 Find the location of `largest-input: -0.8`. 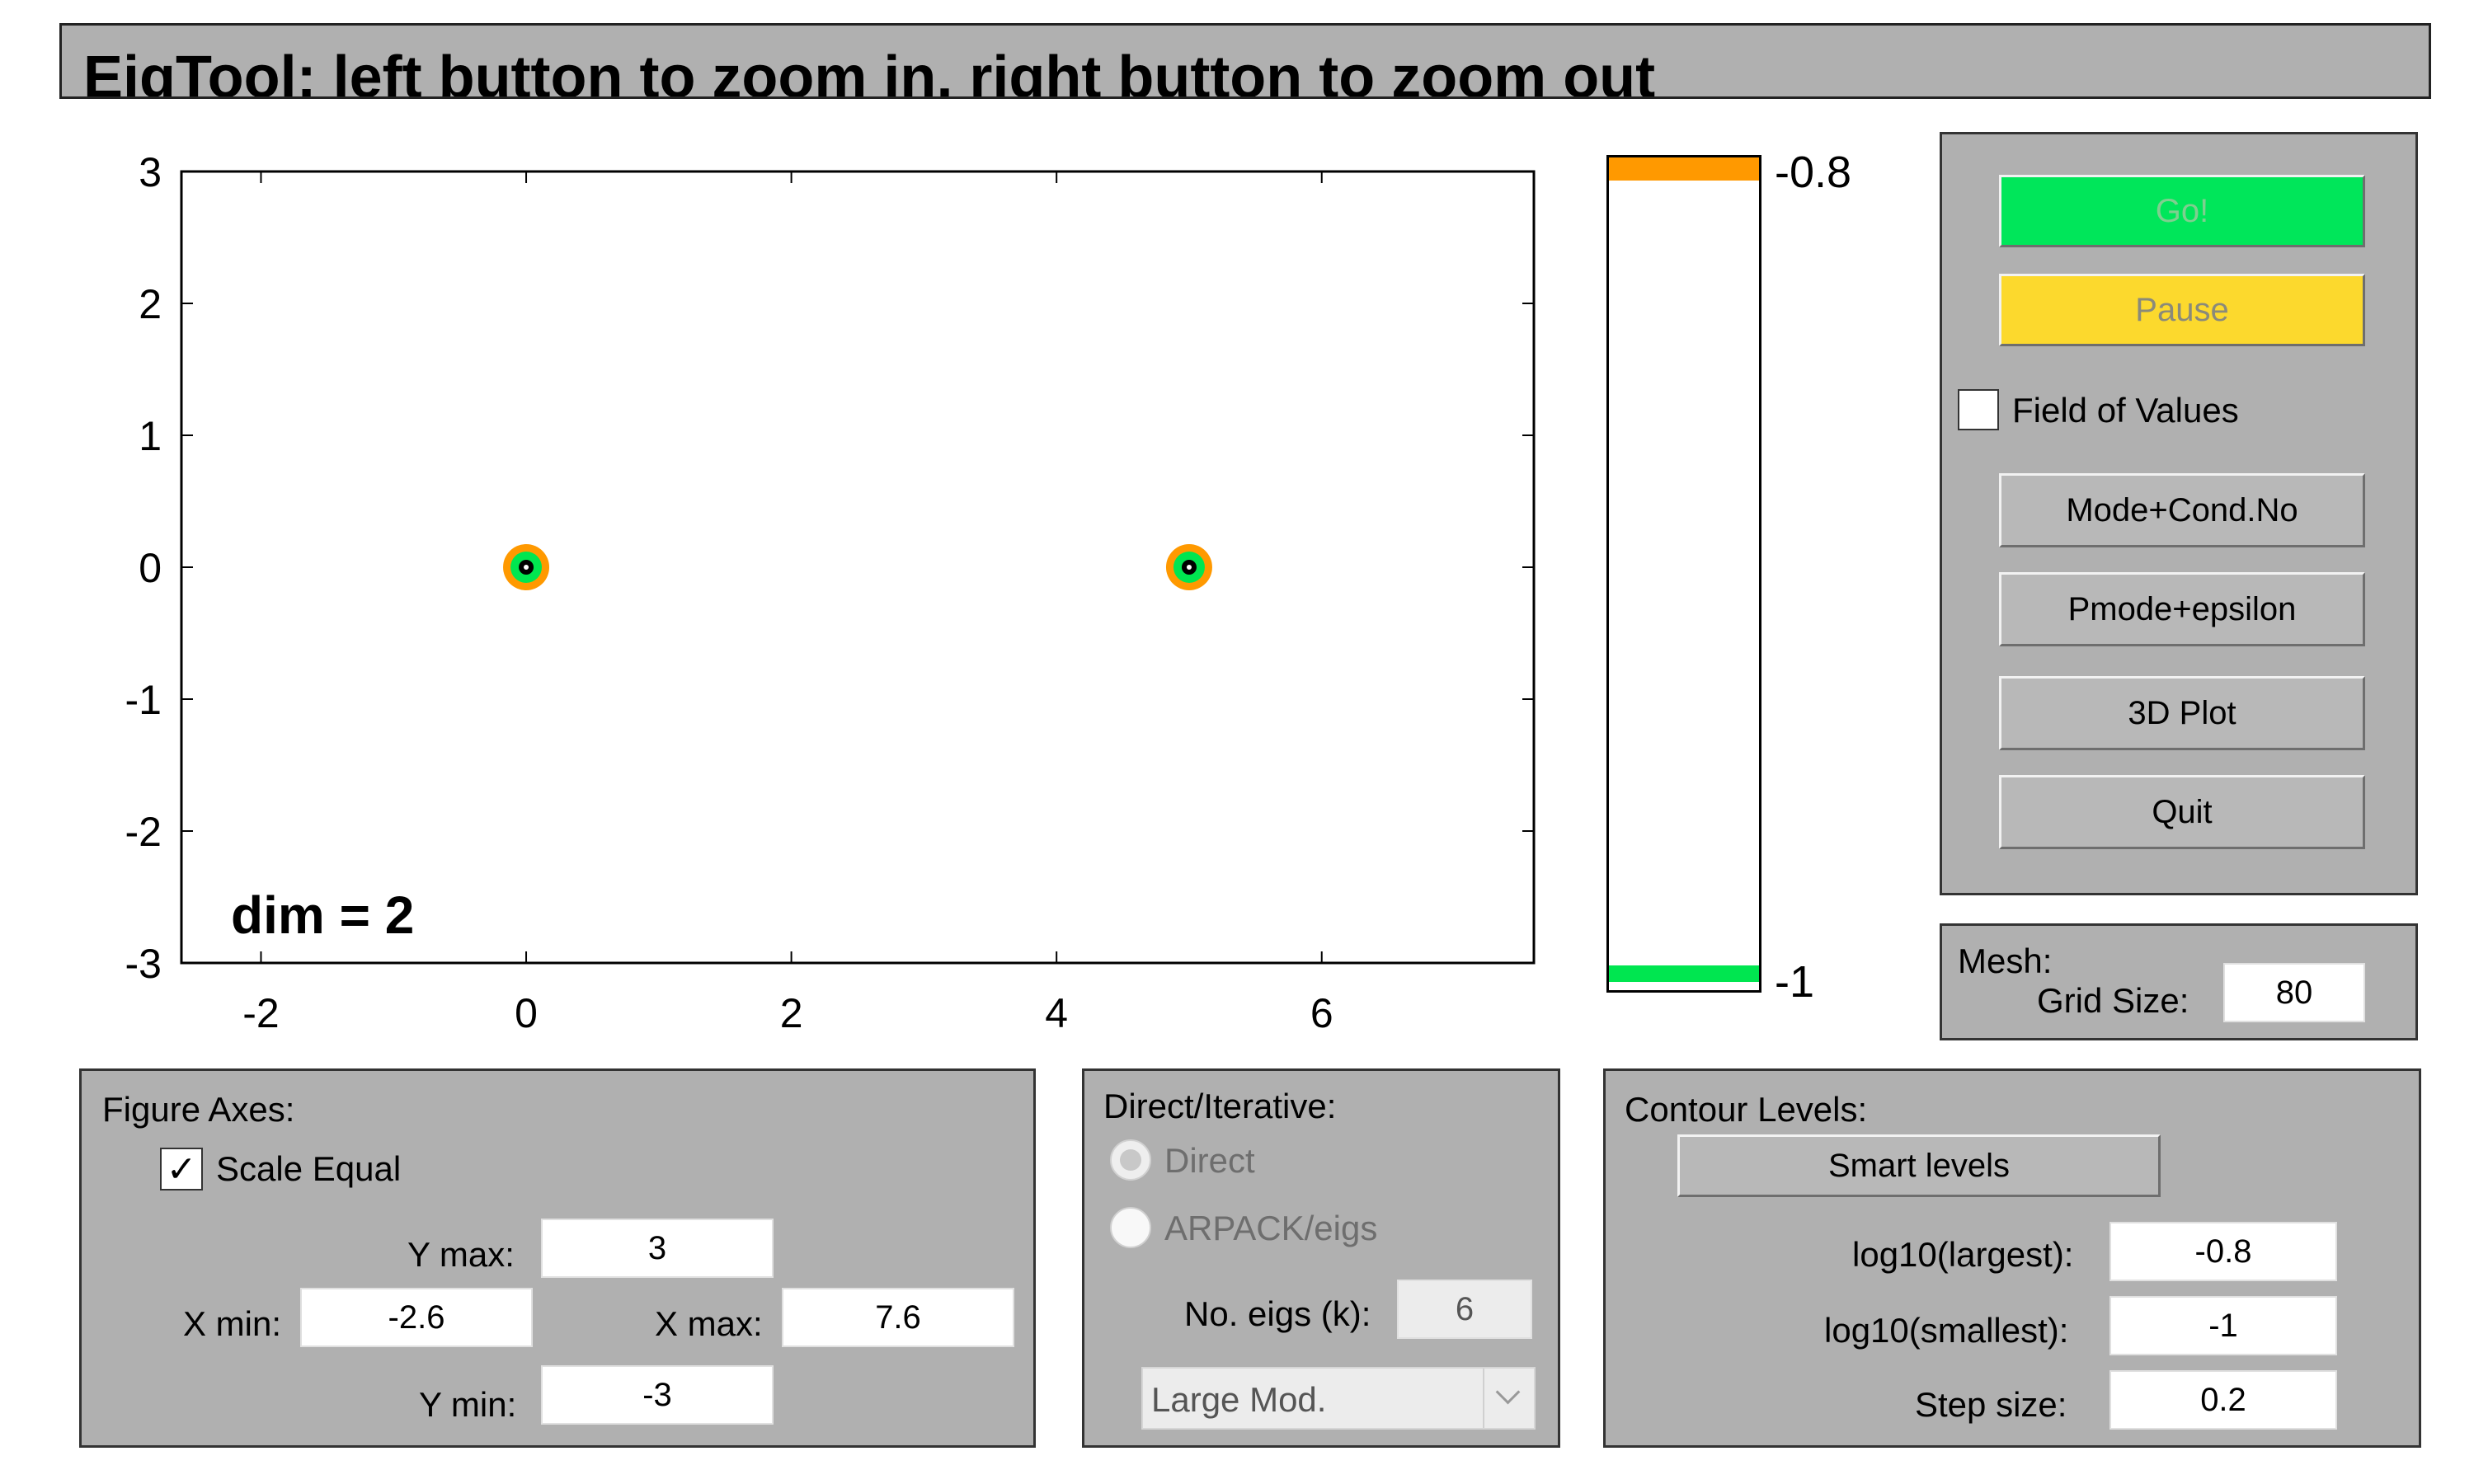

largest-input: -0.8 is located at coordinates (2223, 1251).